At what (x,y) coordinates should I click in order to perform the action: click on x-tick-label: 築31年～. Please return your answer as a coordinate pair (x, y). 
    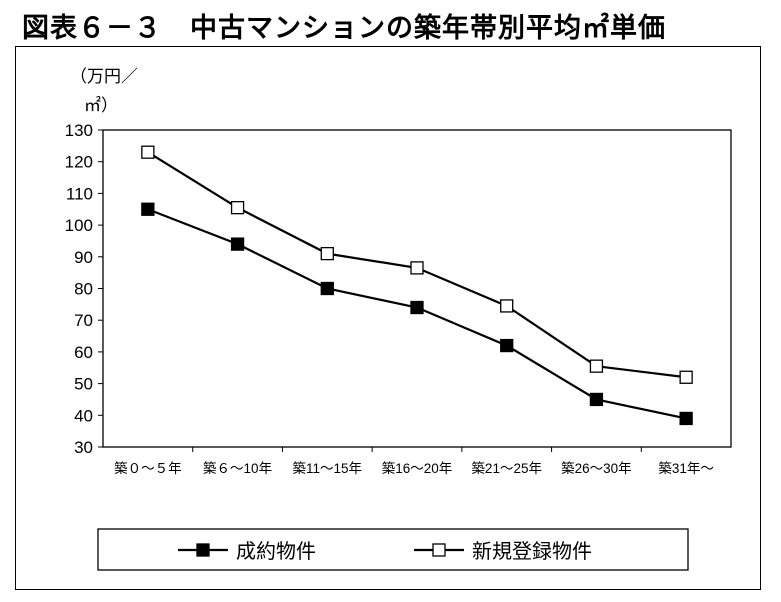
    Looking at the image, I should click on (686, 468).